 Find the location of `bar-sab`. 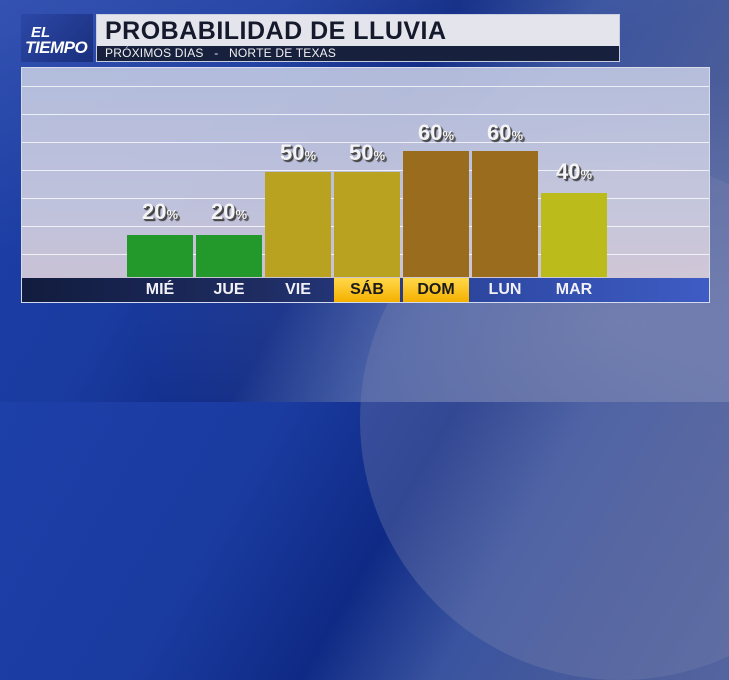

bar-sab is located at coordinates (367, 224).